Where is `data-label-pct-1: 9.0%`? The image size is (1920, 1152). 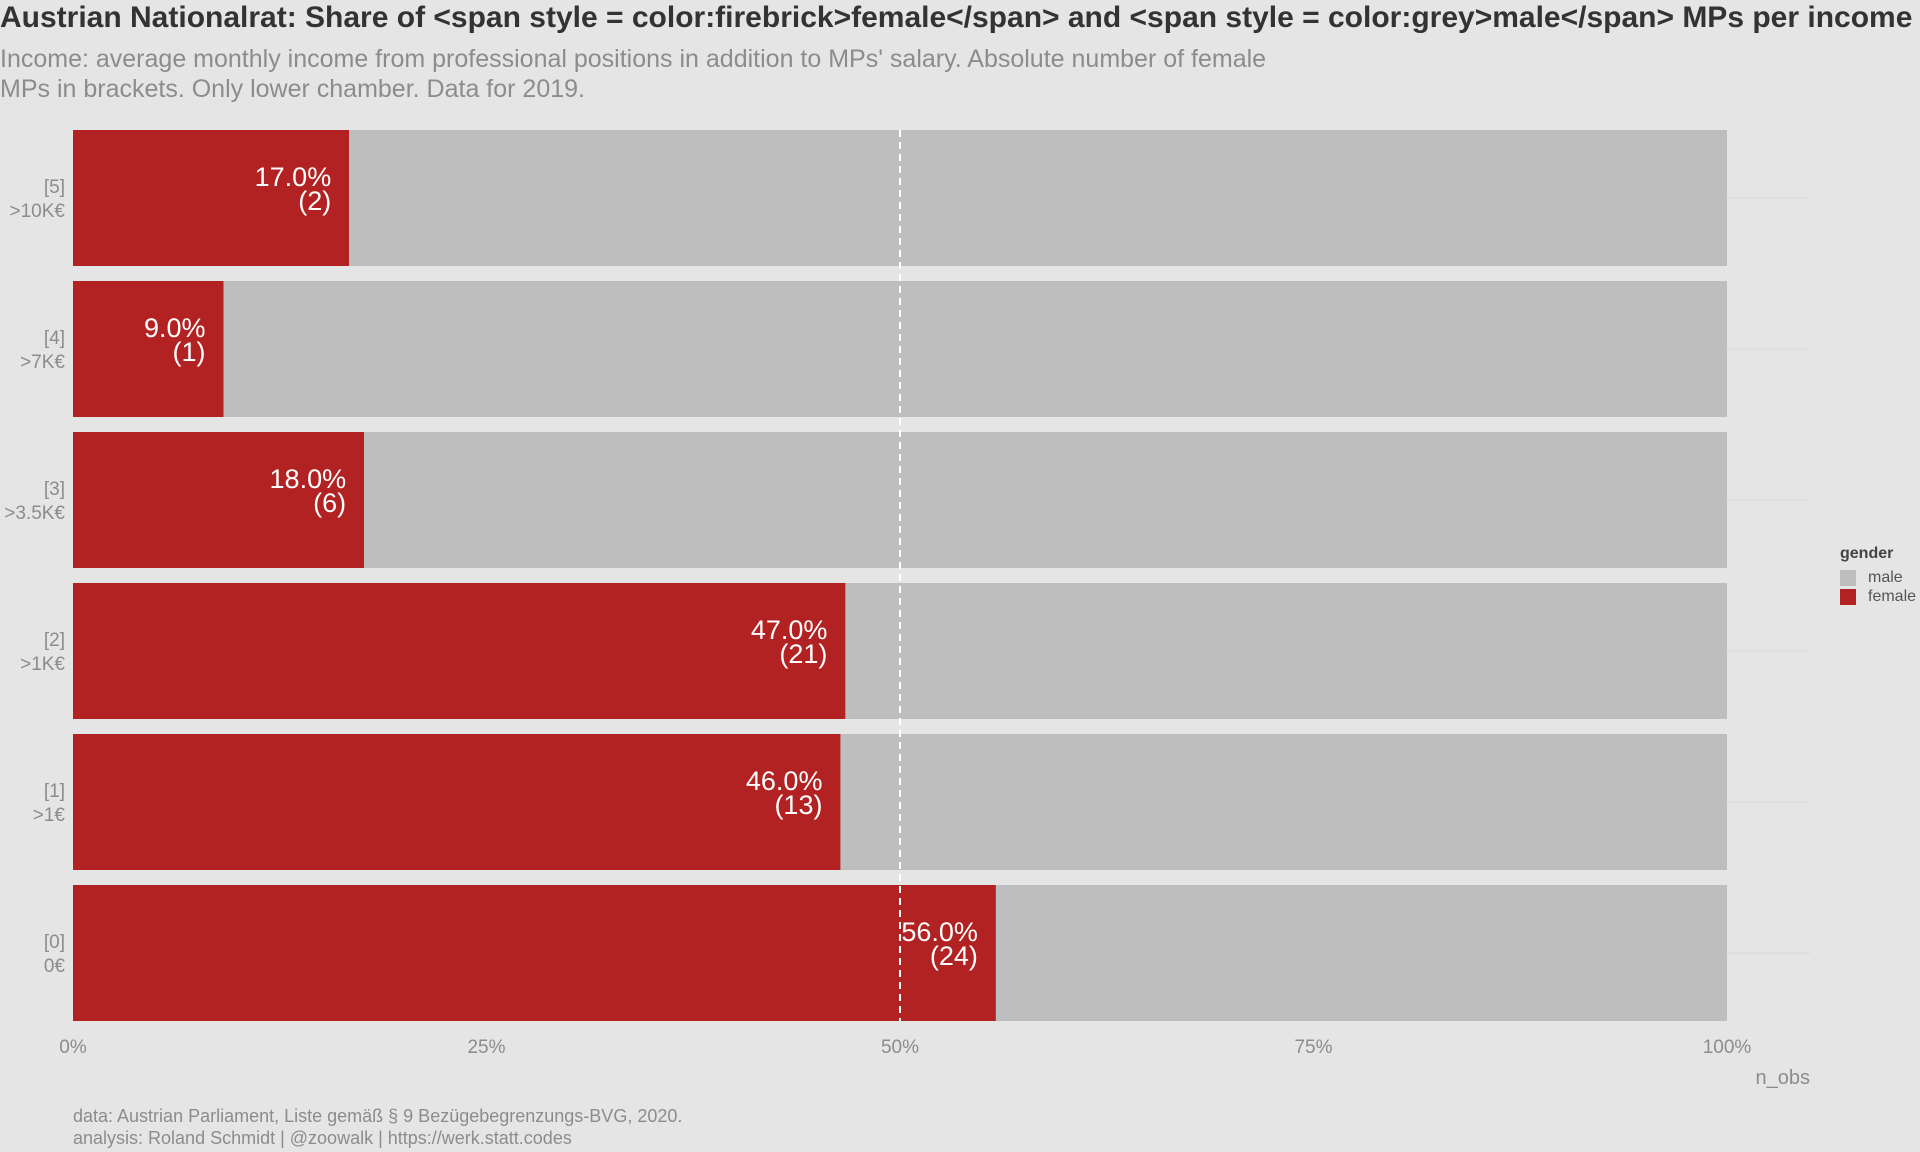 data-label-pct-1: 9.0% is located at coordinates (175, 328).